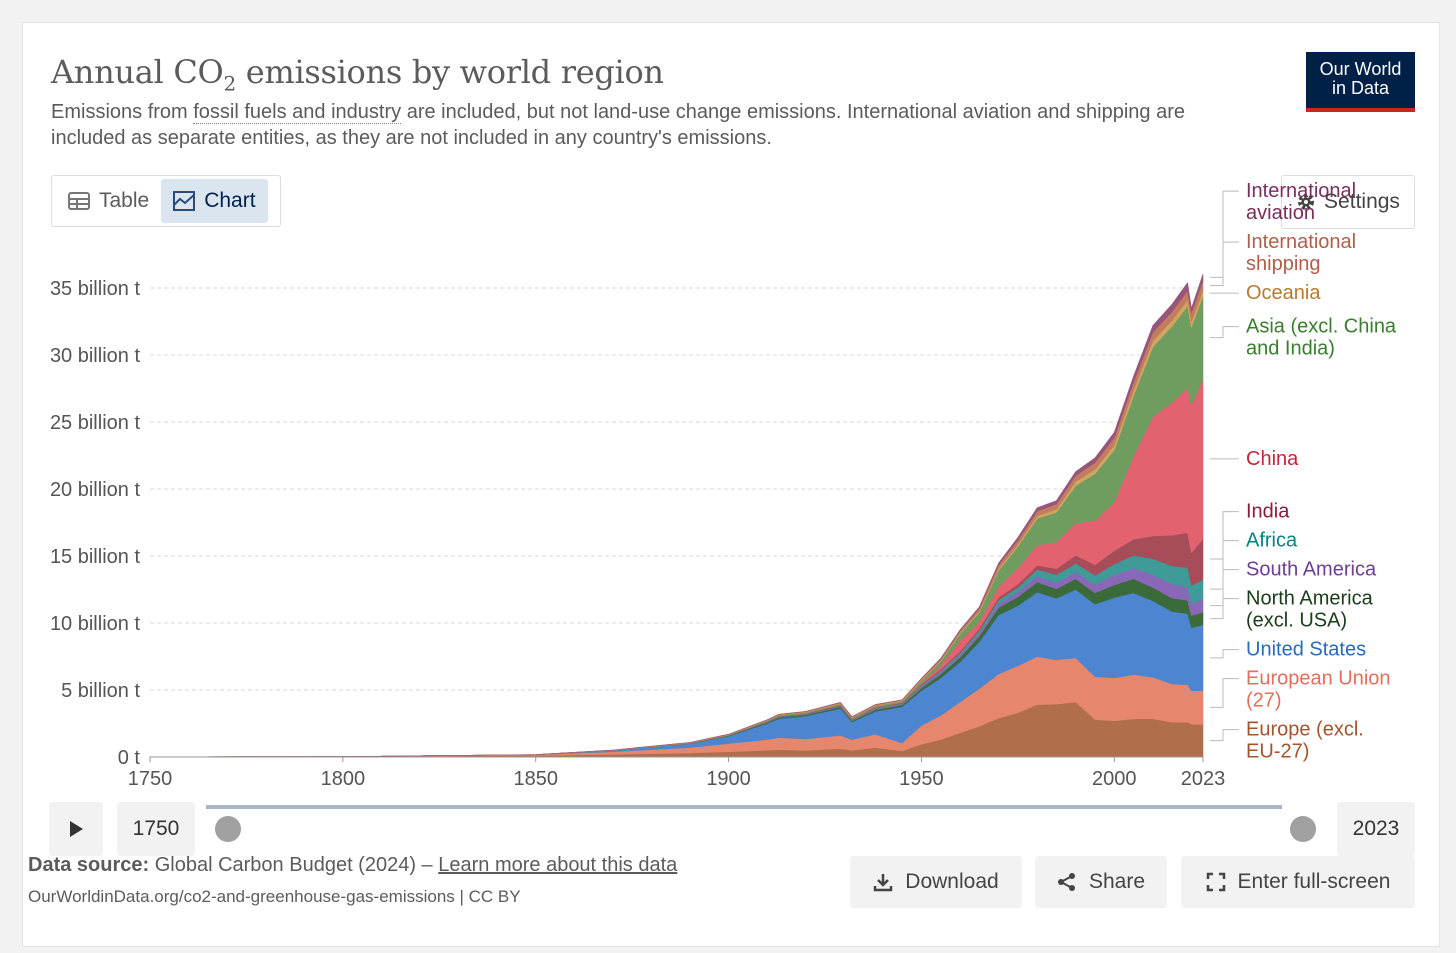 The height and width of the screenshot is (953, 1456). What do you see at coordinates (558, 865) in the screenshot?
I see `learn-more-link: Learn more about this data` at bounding box center [558, 865].